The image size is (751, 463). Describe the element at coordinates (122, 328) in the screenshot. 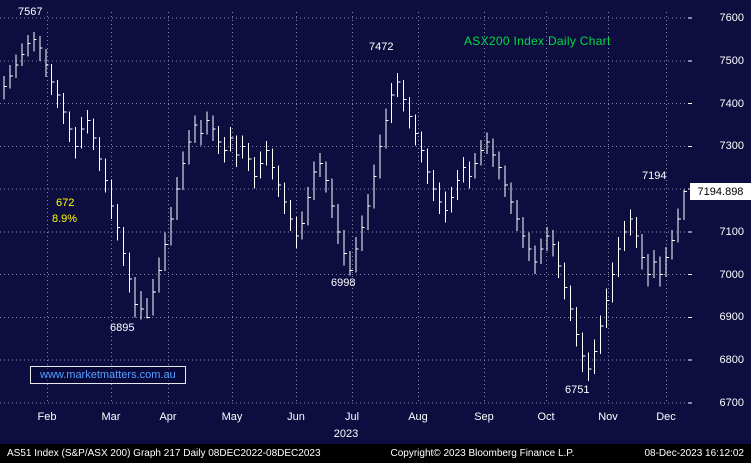

I see `price-annotation: 6895` at that location.